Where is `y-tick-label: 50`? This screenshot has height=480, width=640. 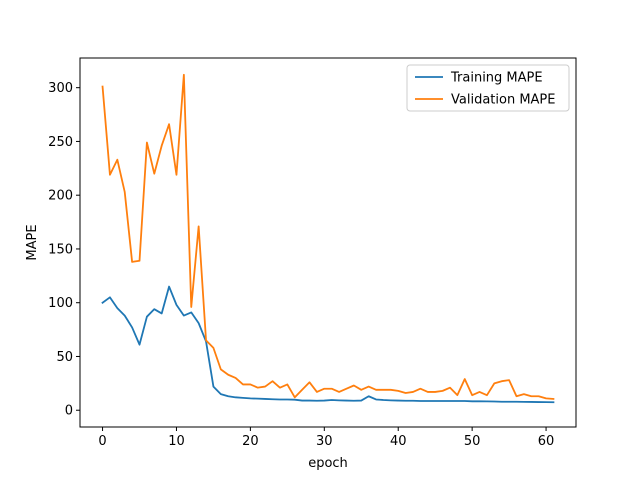 y-tick-label: 50 is located at coordinates (64, 357).